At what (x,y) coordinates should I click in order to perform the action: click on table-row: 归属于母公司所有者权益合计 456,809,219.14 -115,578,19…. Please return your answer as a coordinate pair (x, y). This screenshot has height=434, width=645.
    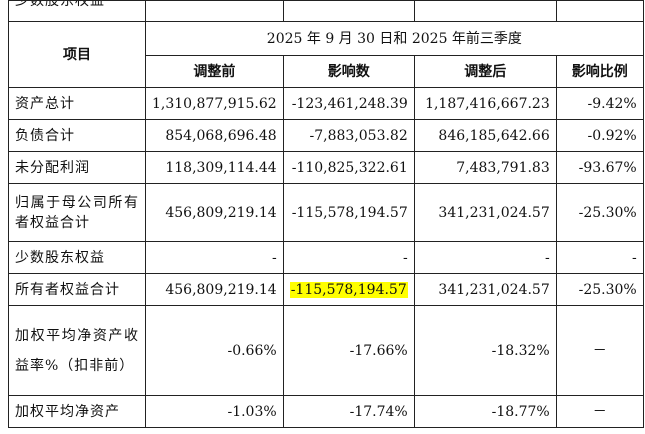
    Looking at the image, I should click on (326, 212).